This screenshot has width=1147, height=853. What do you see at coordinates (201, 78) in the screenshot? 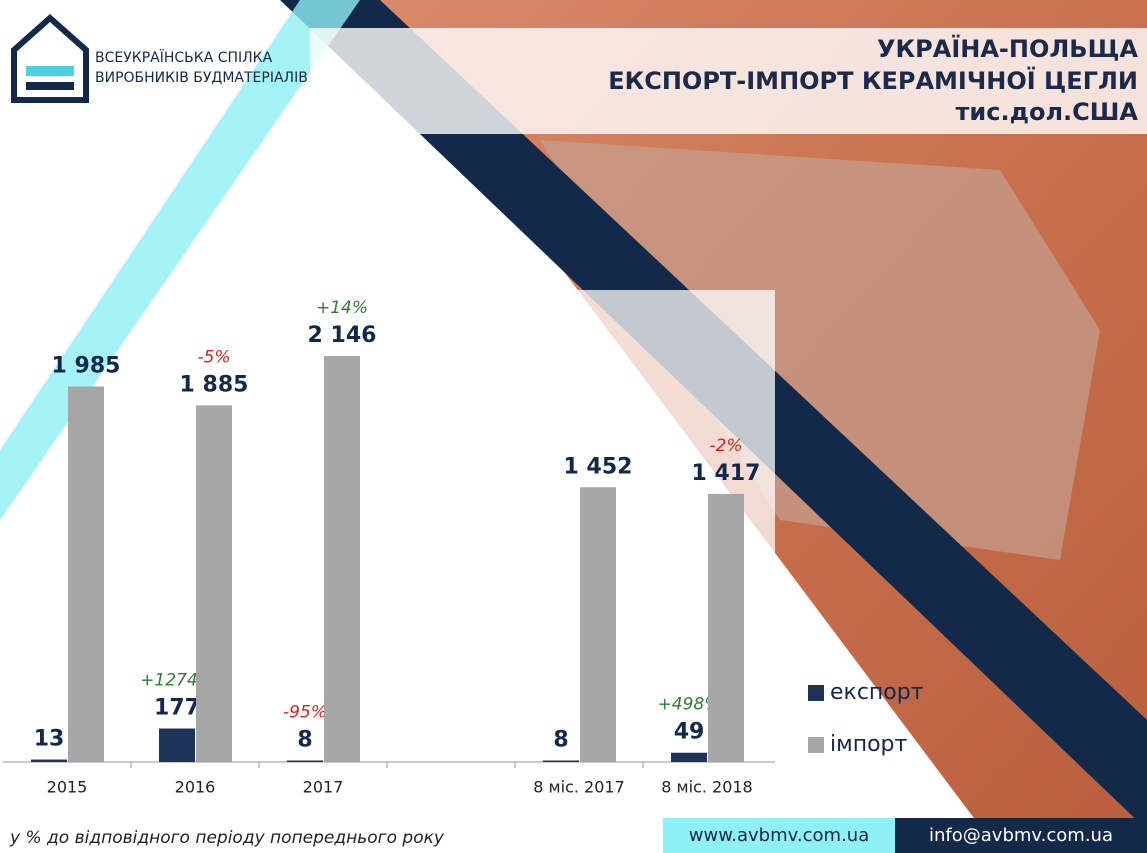
I see `logo-text: ВИРОБНИКІВ БУДМАТЕРІАЛІВ` at bounding box center [201, 78].